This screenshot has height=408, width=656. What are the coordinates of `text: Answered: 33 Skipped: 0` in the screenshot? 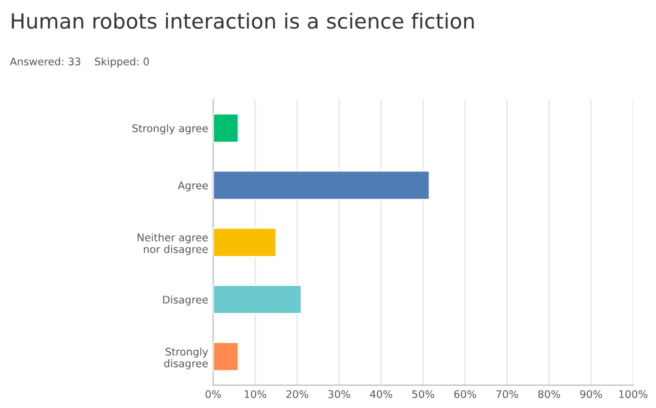 It's located at (79, 62).